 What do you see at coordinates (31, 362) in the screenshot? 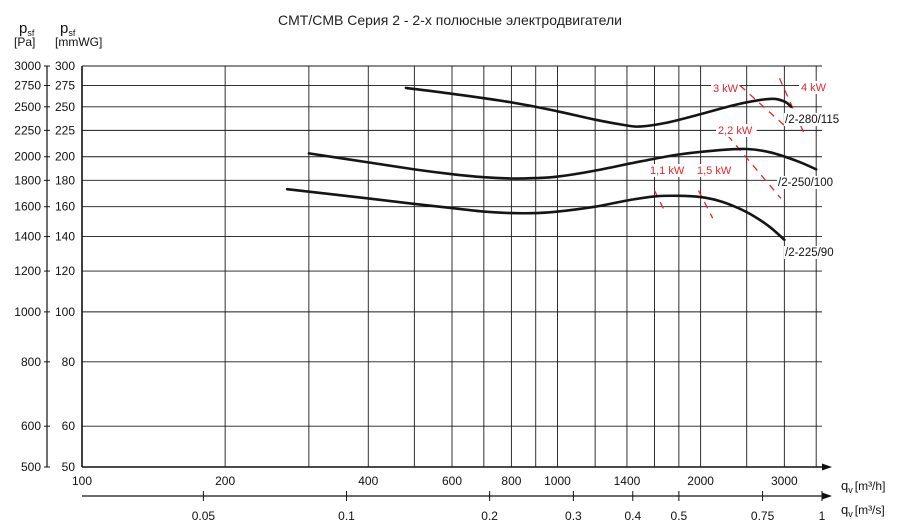
I see `y-tick-label-pa: 800` at bounding box center [31, 362].